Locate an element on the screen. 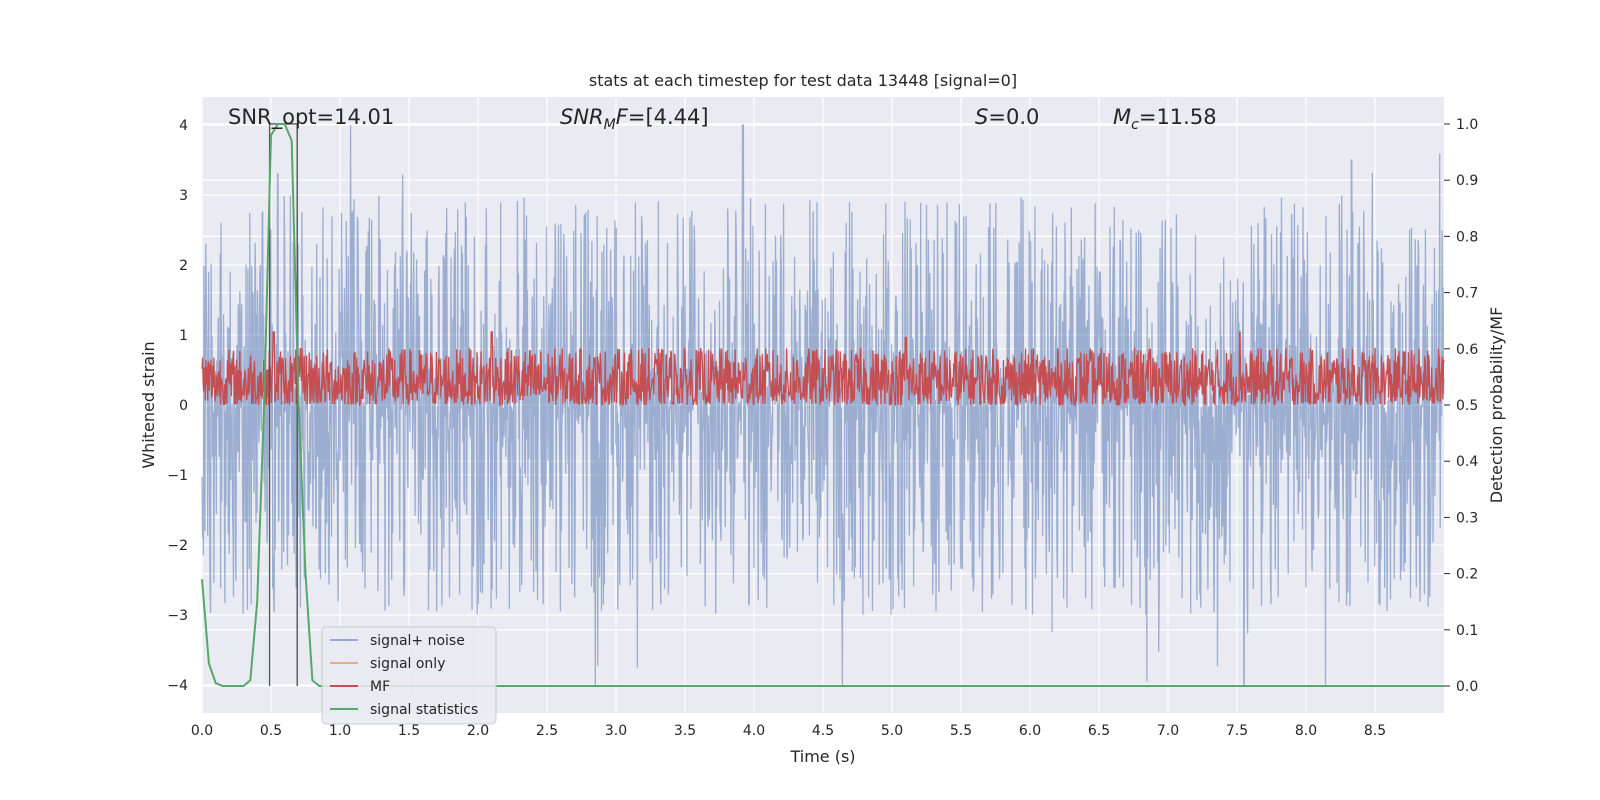 Image resolution: width=1600 pixels, height=800 pixels. x-tick-label: 2.5 is located at coordinates (547, 731).